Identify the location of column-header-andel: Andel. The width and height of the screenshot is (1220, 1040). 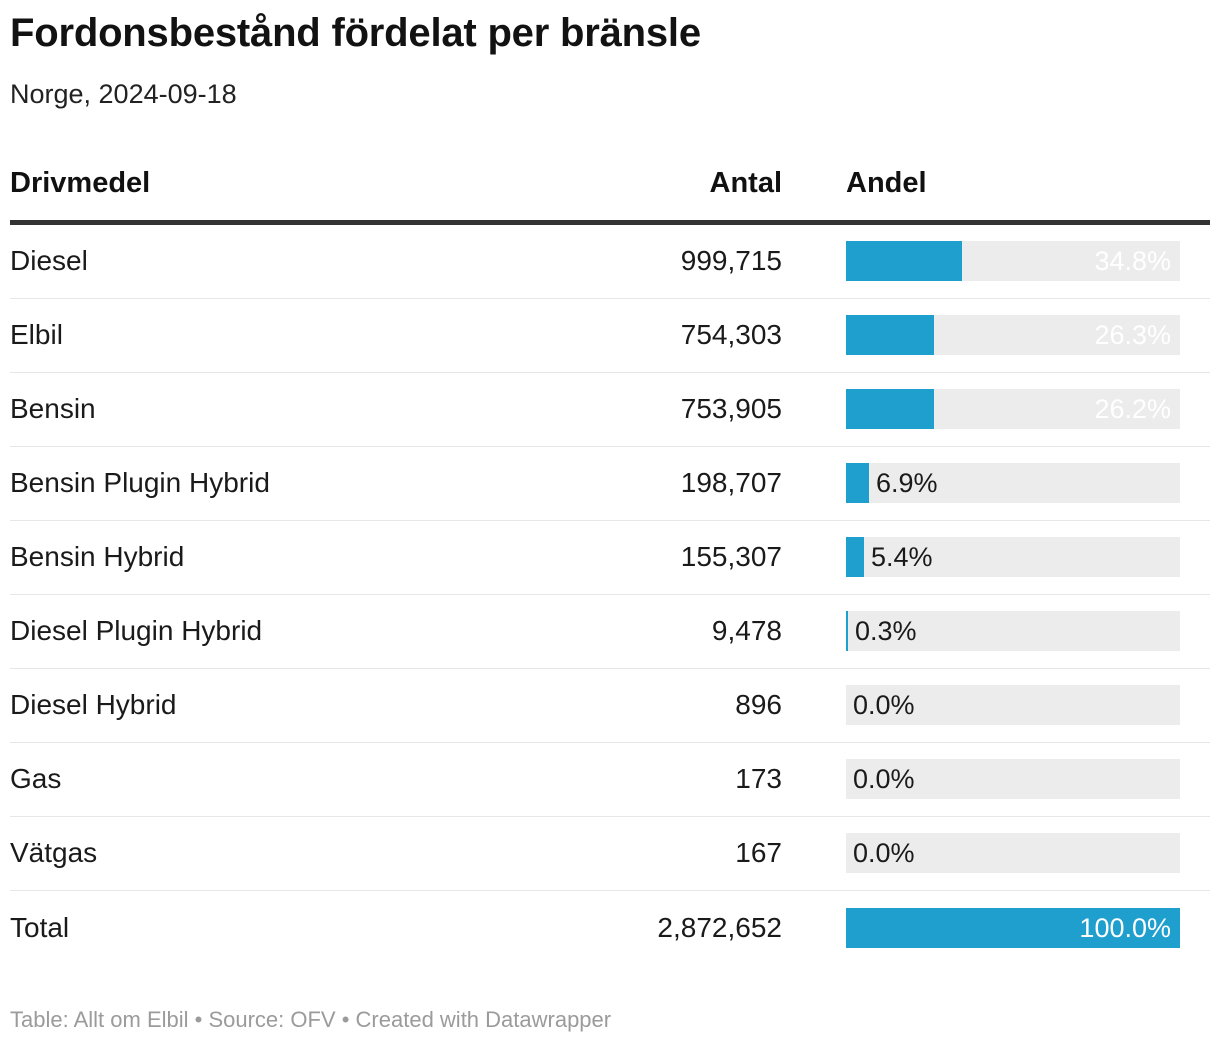
(886, 183).